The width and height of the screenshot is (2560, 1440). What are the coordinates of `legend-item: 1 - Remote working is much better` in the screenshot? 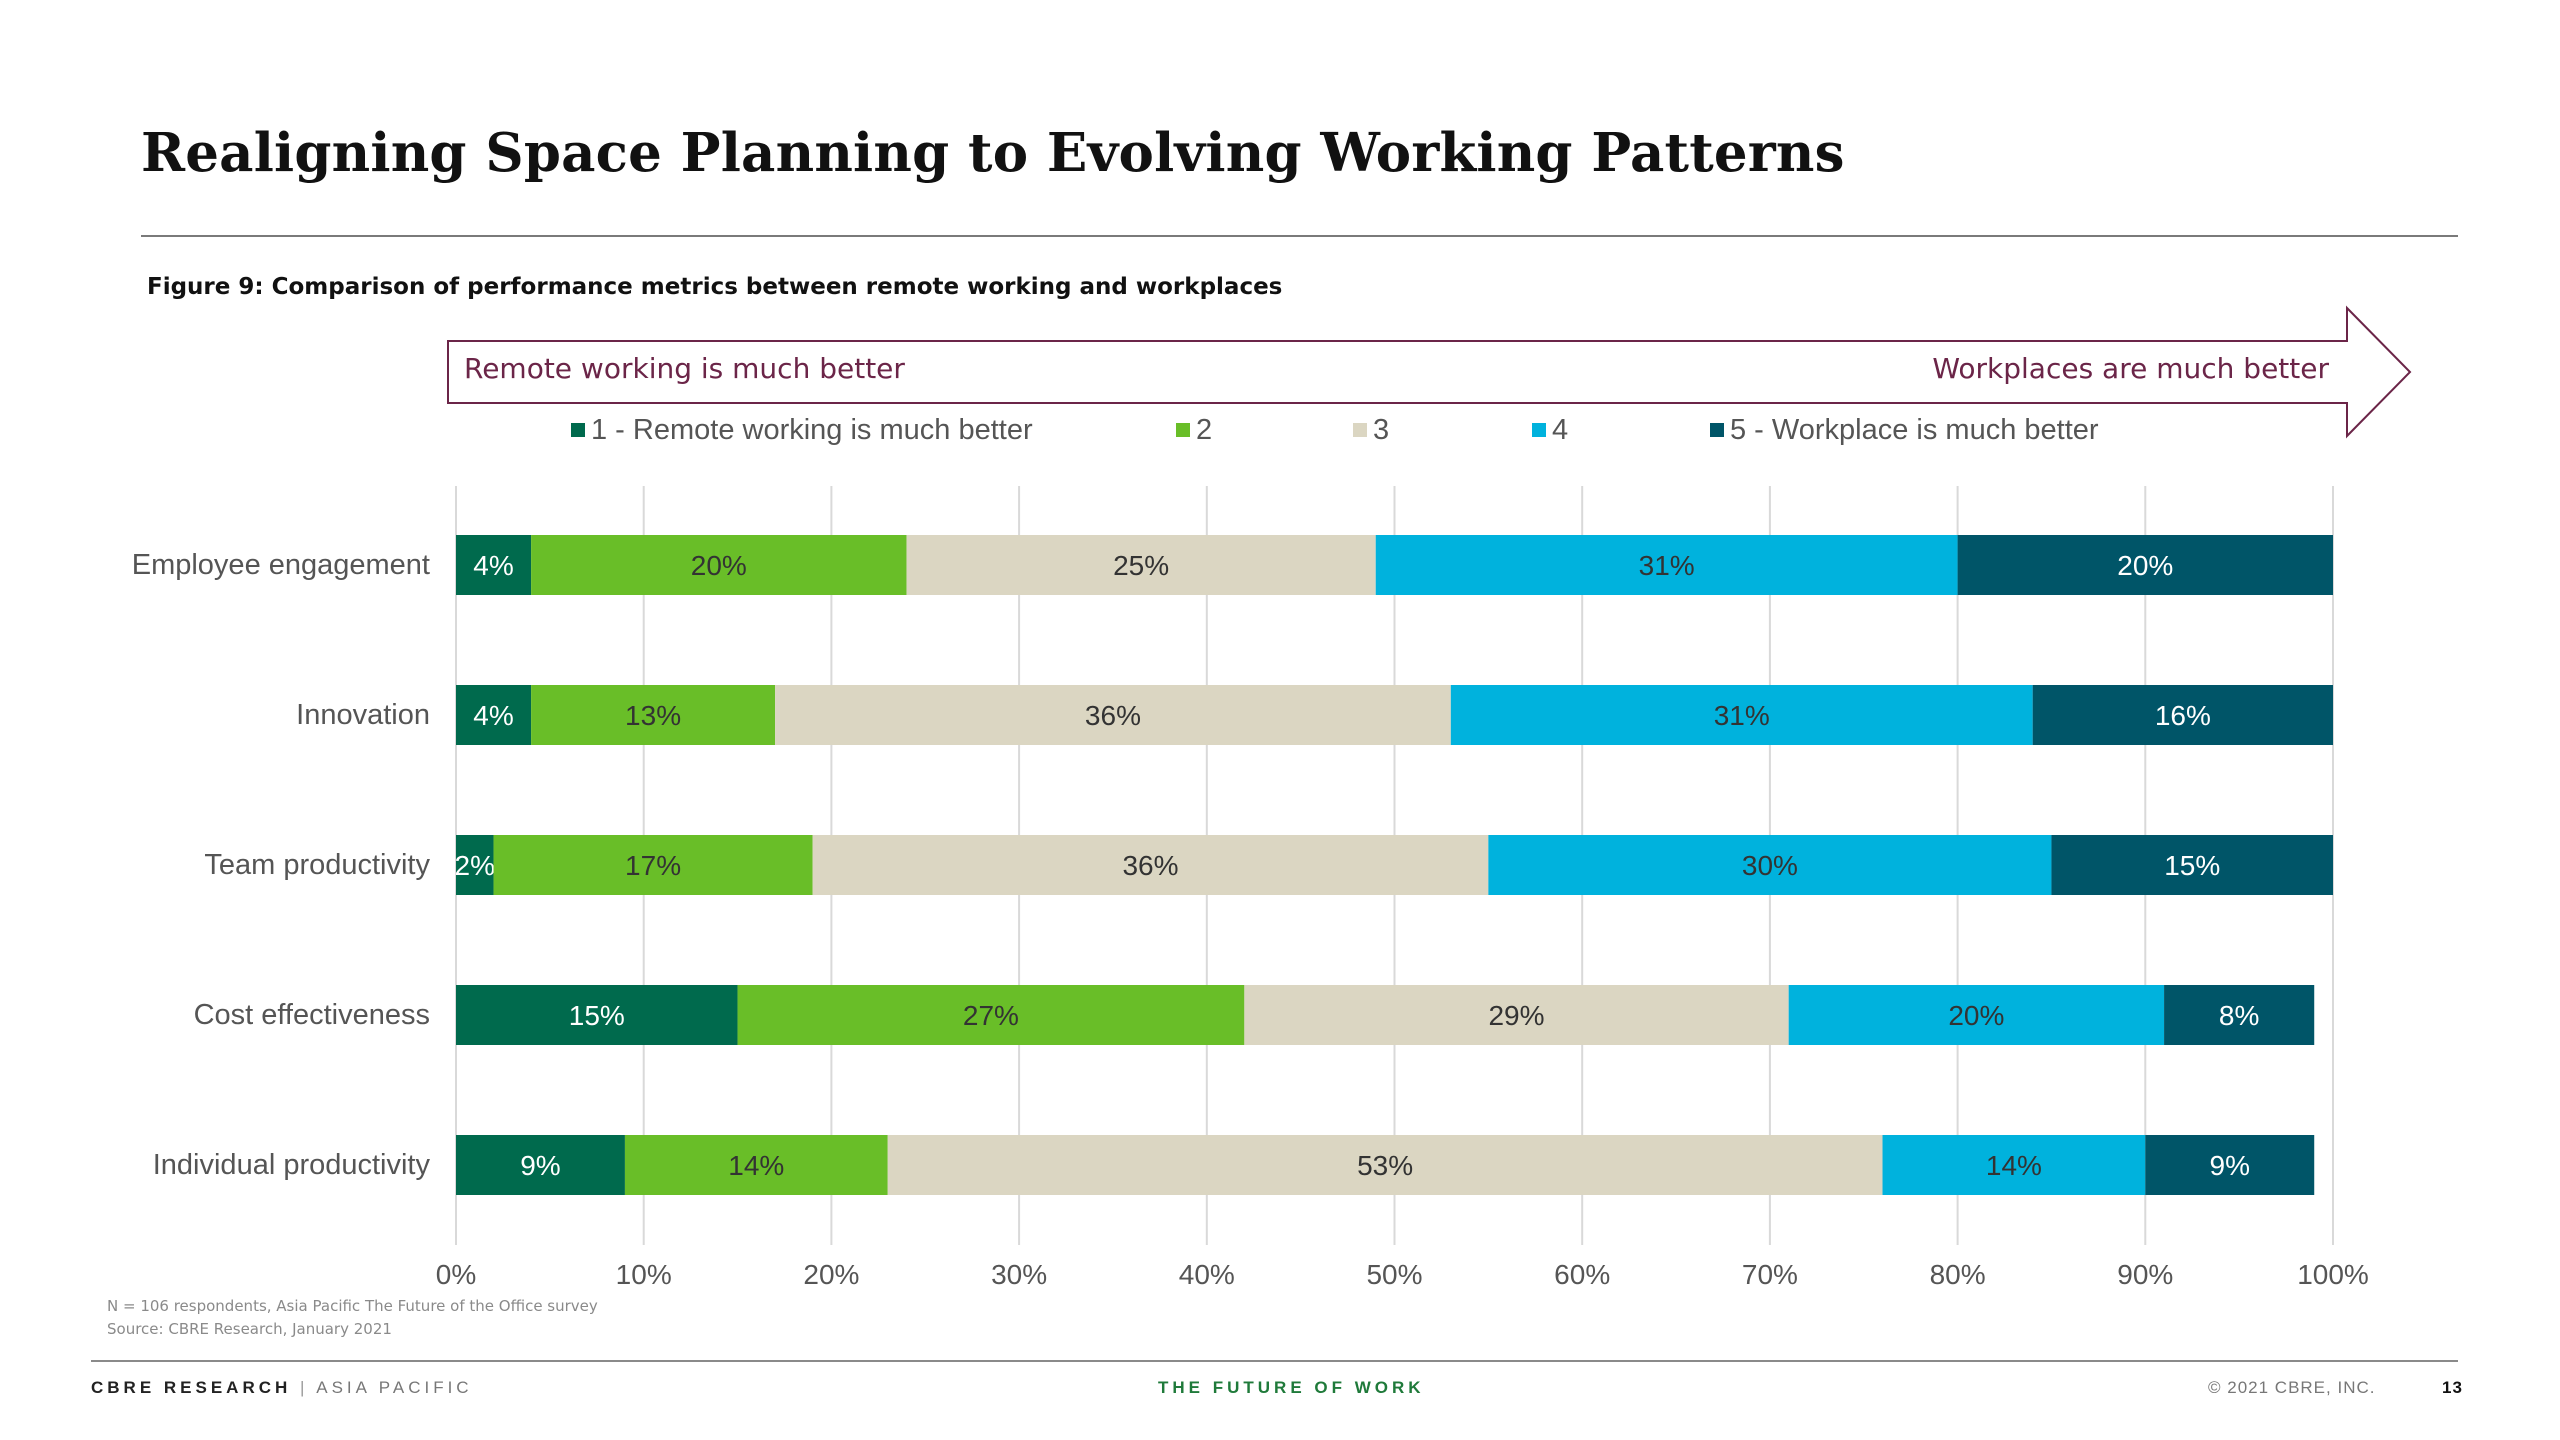 It's located at (802, 430).